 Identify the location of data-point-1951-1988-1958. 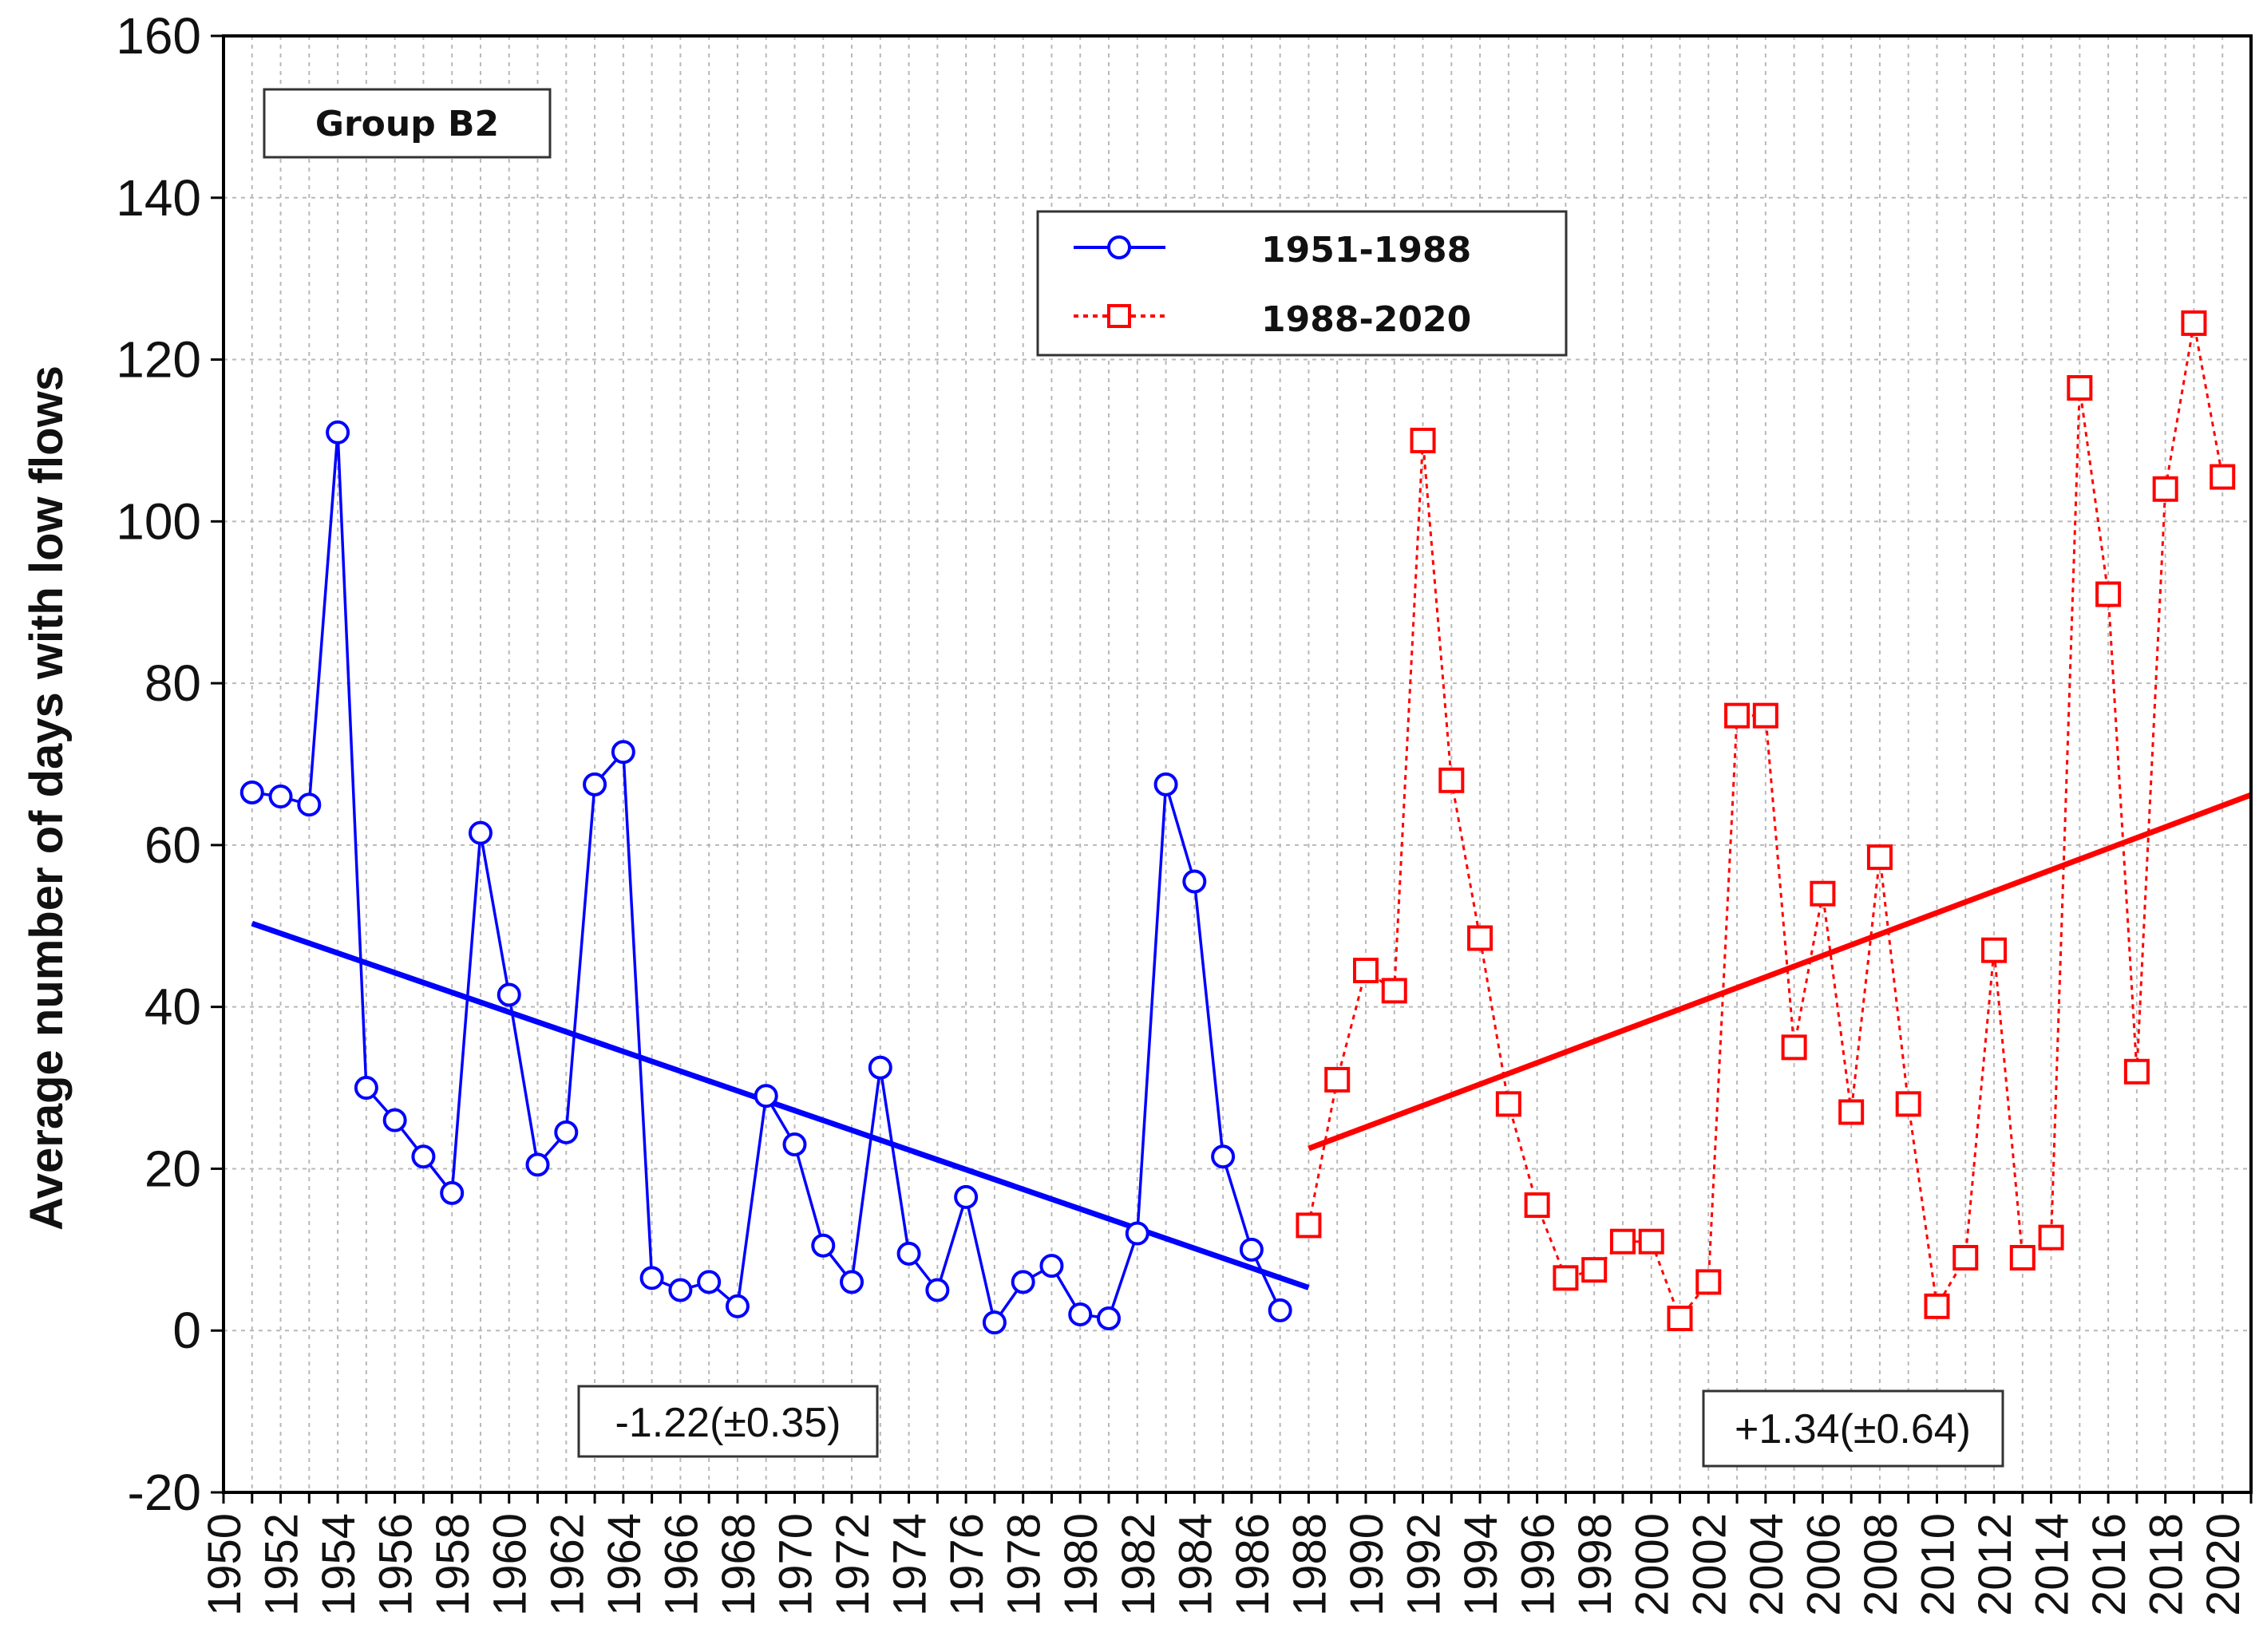
(452, 1192).